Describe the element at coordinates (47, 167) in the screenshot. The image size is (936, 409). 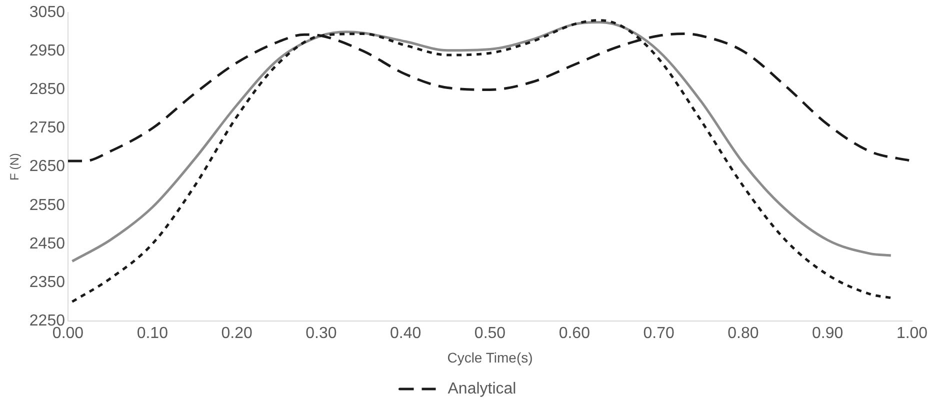
I see `y-tick-label: 2650` at that location.